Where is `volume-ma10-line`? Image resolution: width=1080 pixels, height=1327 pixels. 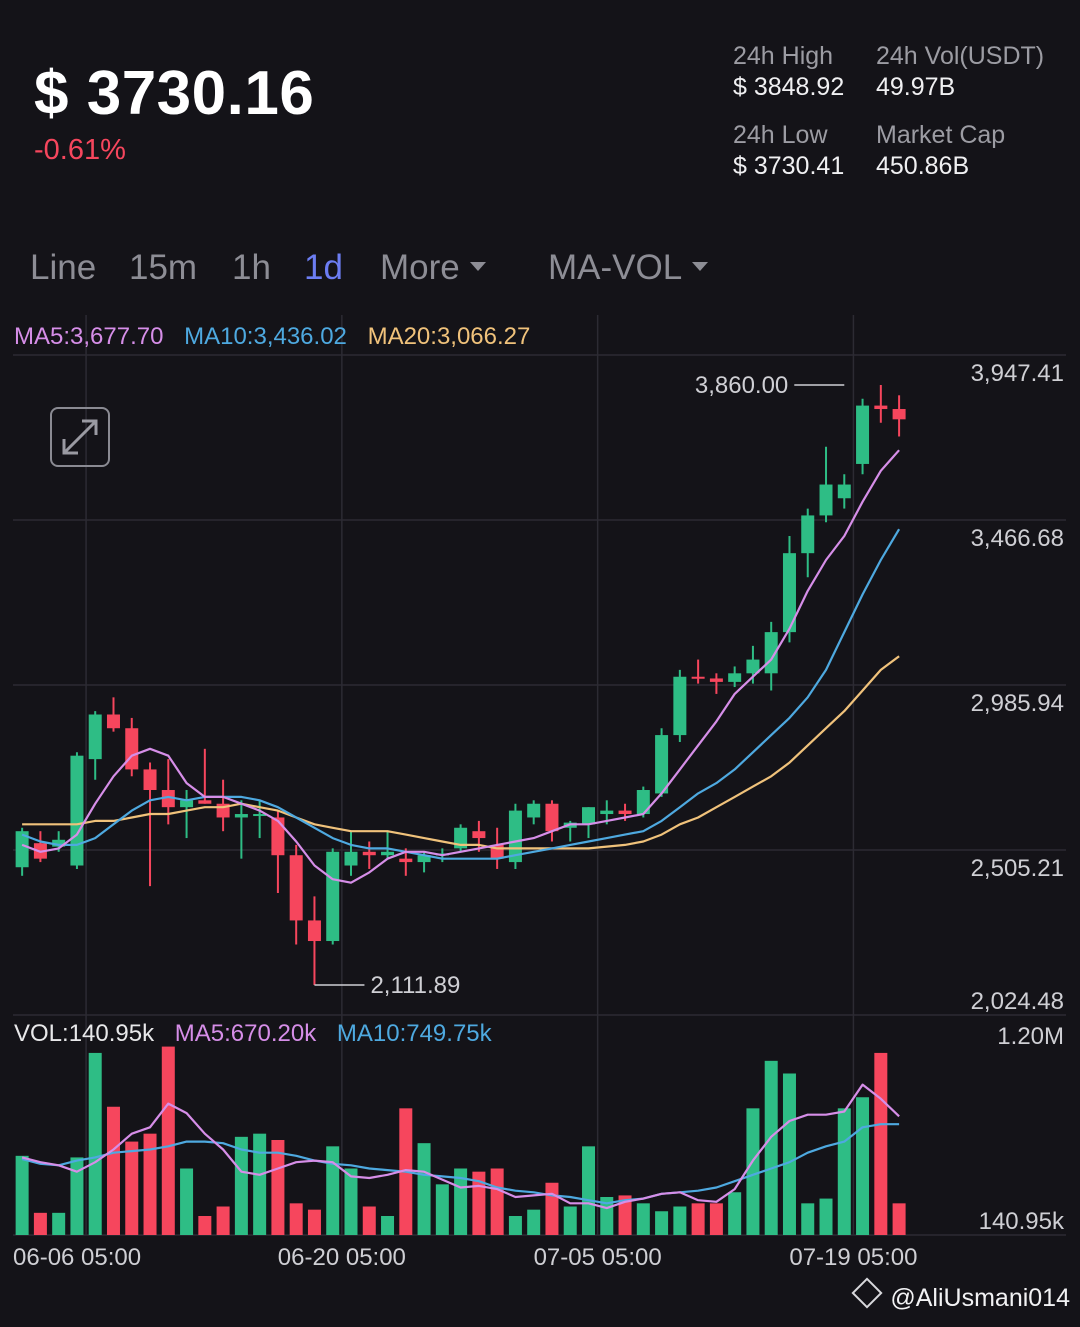
volume-ma10-line is located at coordinates (460, 1164).